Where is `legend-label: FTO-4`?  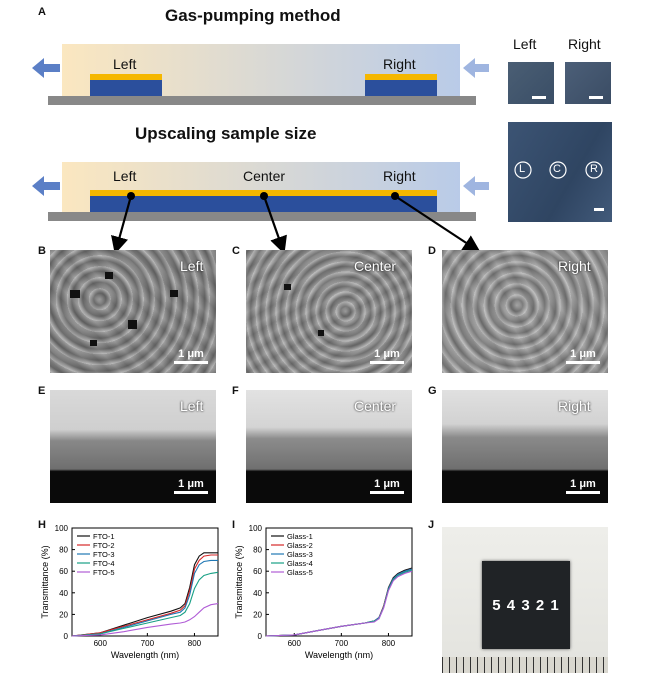 legend-label: FTO-4 is located at coordinates (104, 563).